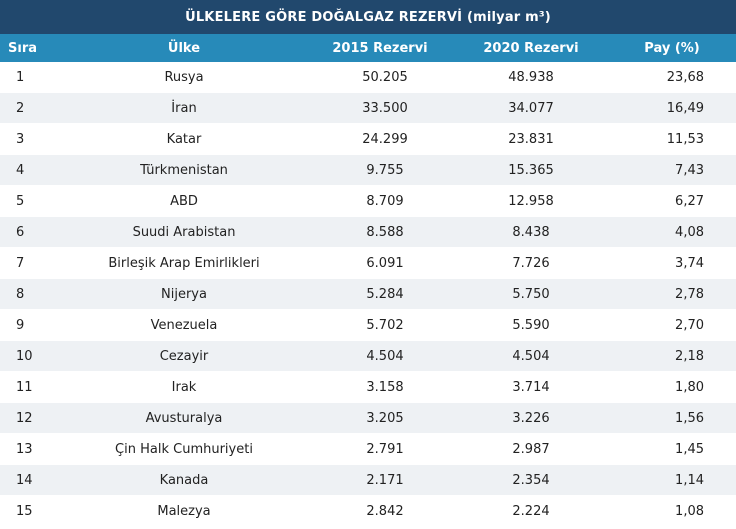 Image resolution: width=736 pixels, height=529 pixels. Describe the element at coordinates (31, 480) in the screenshot. I see `cell-rank: 14` at that location.